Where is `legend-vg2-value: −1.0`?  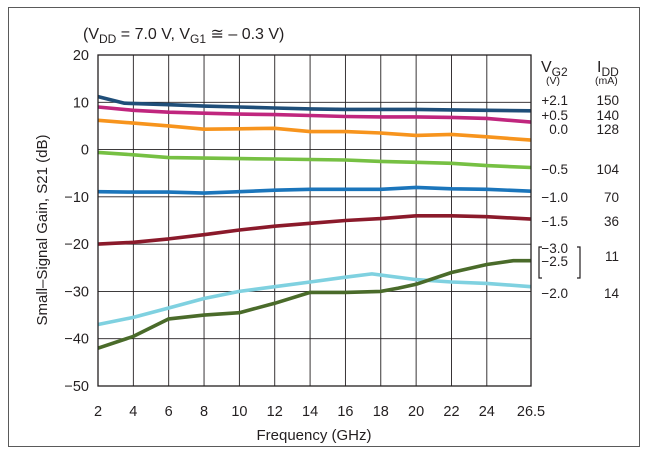
legend-vg2-value: −1.0 is located at coordinates (554, 197).